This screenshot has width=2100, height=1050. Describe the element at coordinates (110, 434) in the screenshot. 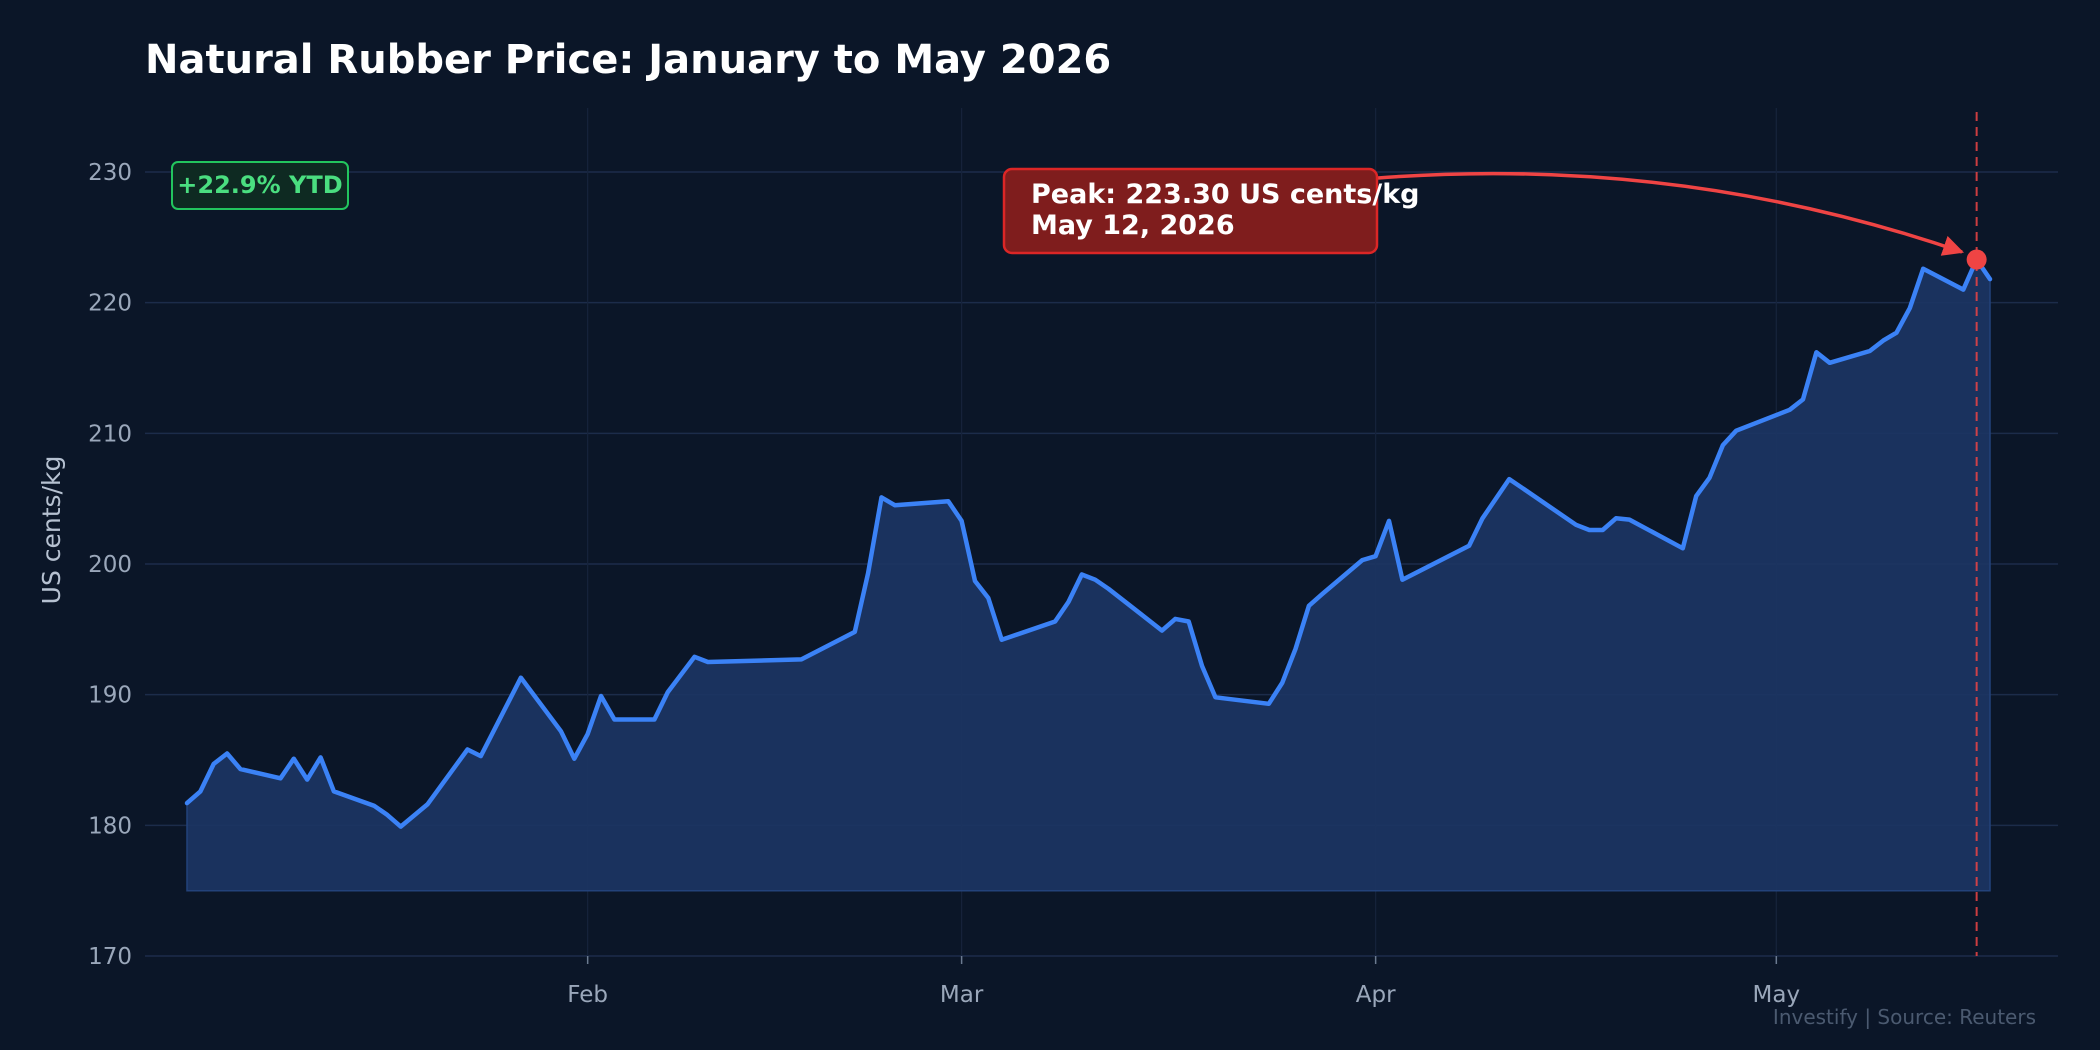

I see `y-tick-label: 210` at that location.